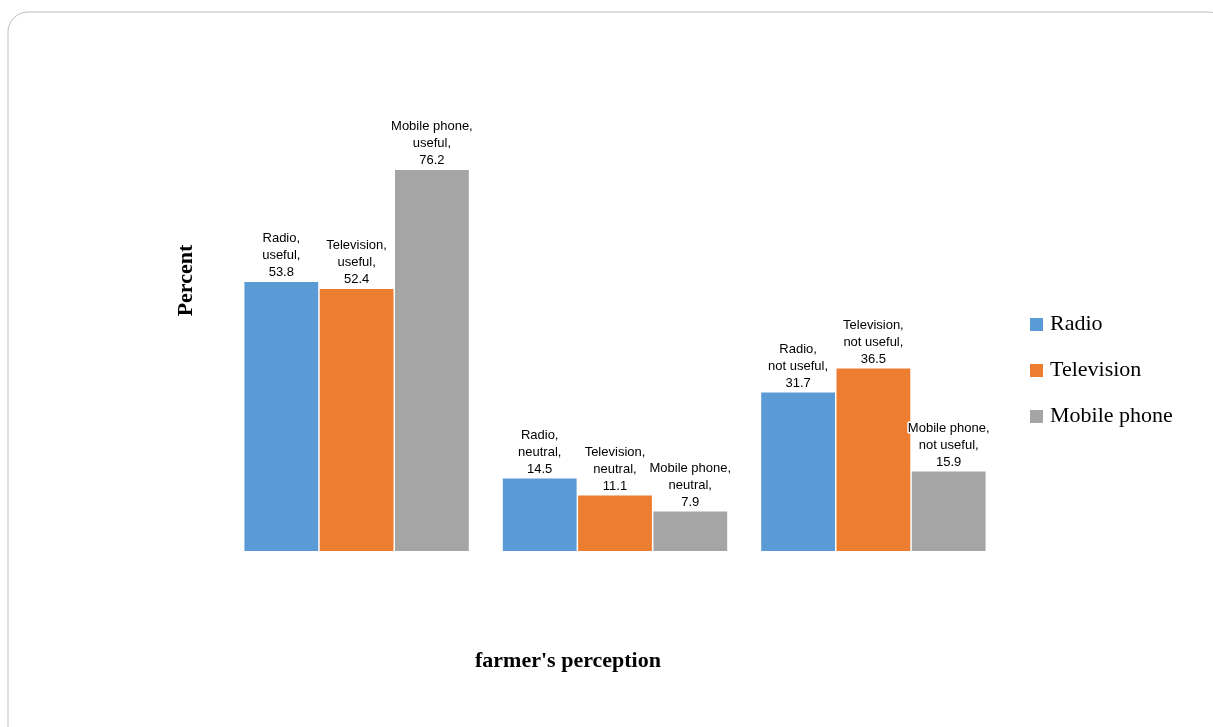 Image resolution: width=1213 pixels, height=727 pixels. What do you see at coordinates (1076, 322) in the screenshot?
I see `legend-label: Radio` at bounding box center [1076, 322].